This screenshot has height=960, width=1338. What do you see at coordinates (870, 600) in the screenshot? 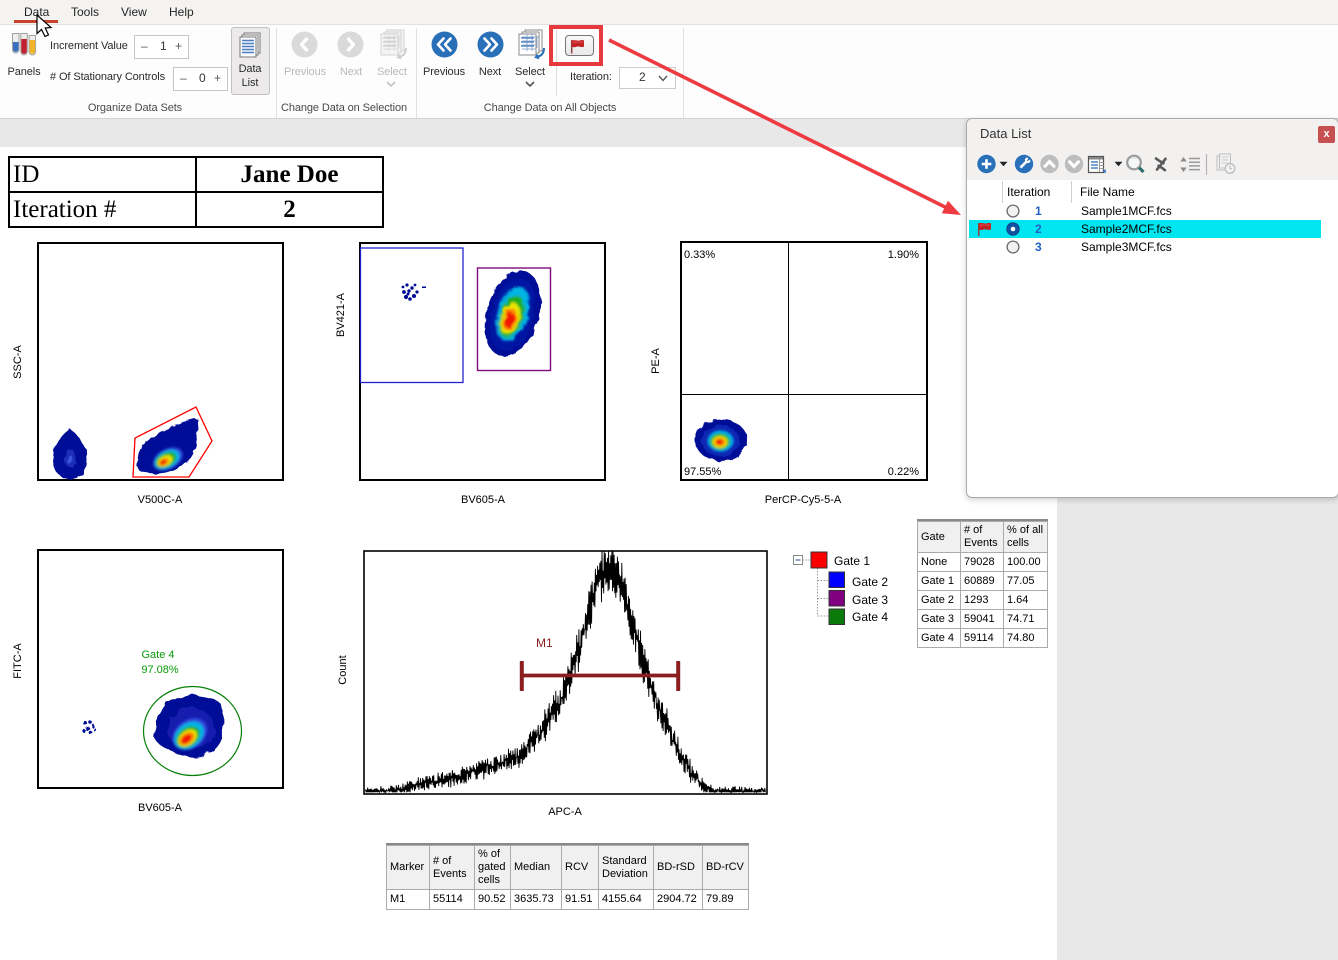
I see `svg-text: Gate 3` at bounding box center [870, 600].